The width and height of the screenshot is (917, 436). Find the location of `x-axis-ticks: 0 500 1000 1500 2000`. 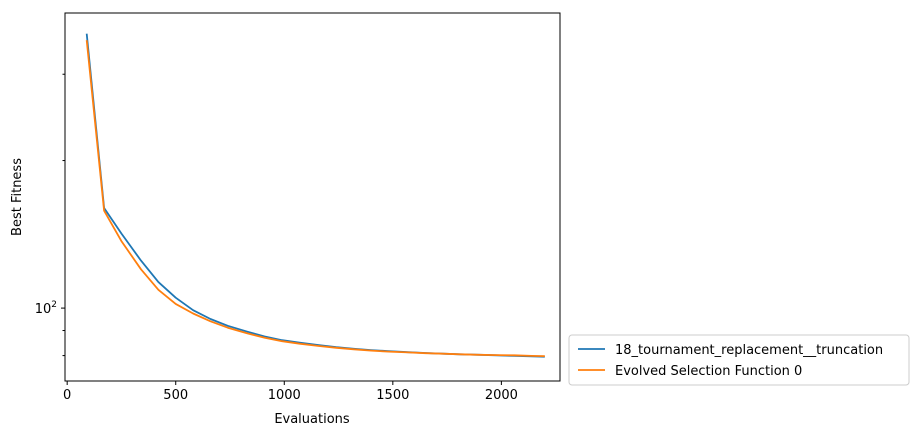

x-axis-ticks: 0 500 1000 1500 2000 is located at coordinates (290, 392).